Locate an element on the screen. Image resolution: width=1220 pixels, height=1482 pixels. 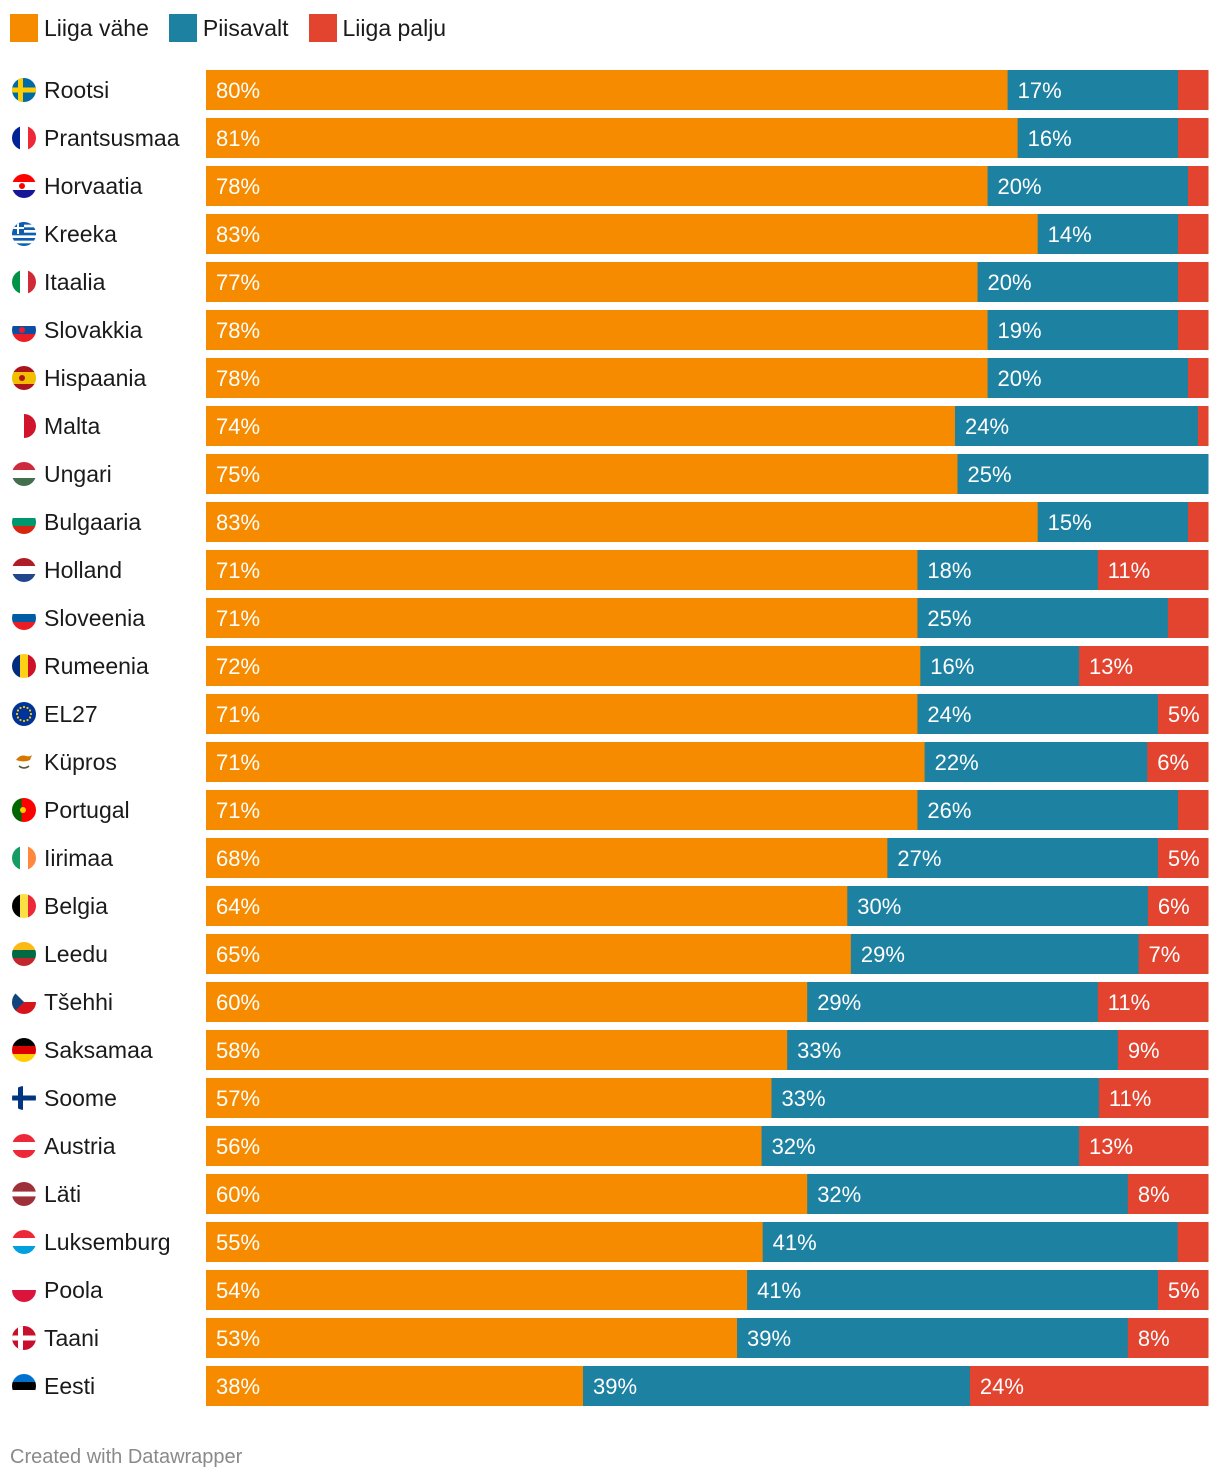
chart-row-belgia: Belgia 64% 30% 6% is located at coordinates (610, 906).